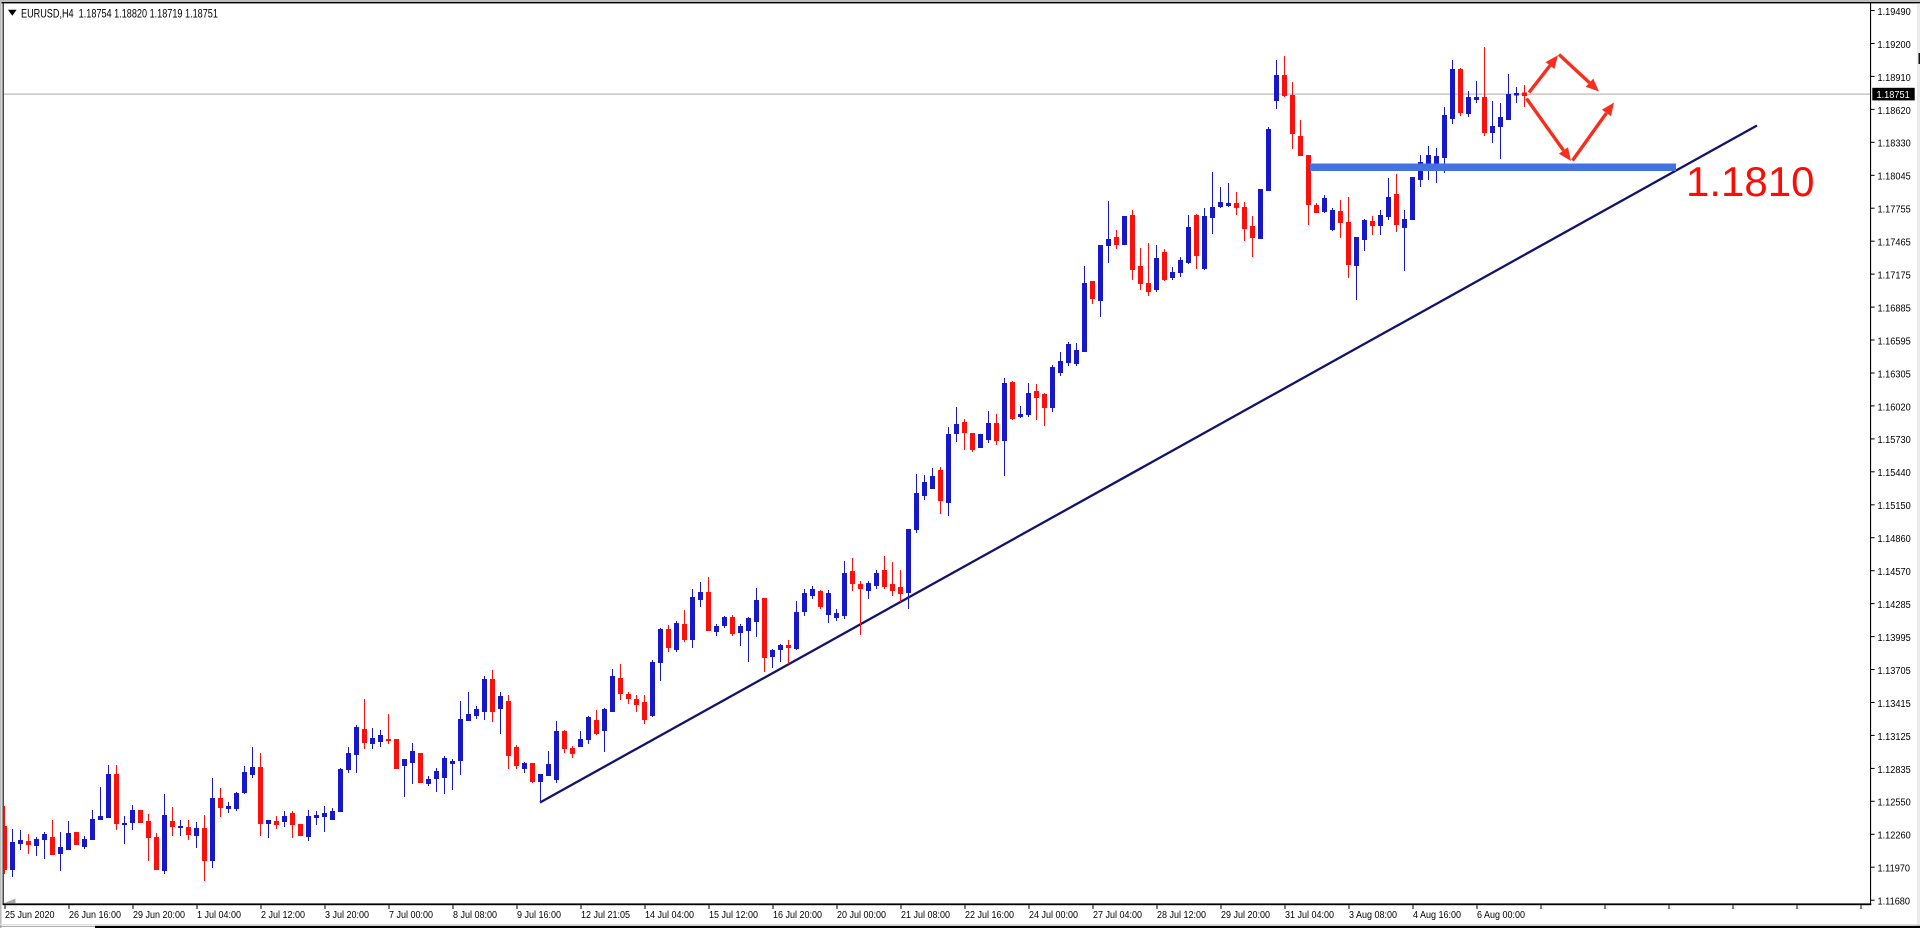 Image resolution: width=1920 pixels, height=933 pixels. I want to click on svg-text: 1.17465, so click(1894, 242).